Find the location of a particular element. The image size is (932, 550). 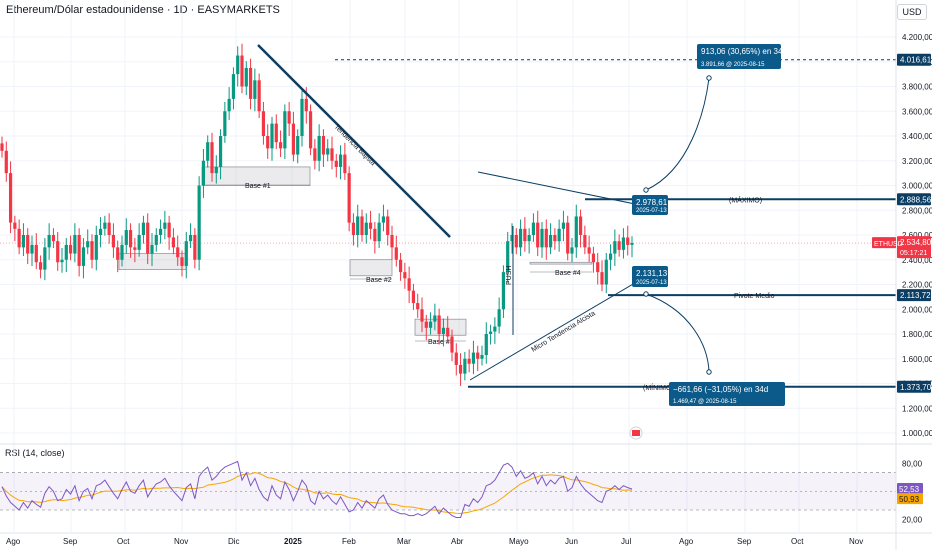

target-price-tag-bg is located at coordinates (914, 59).